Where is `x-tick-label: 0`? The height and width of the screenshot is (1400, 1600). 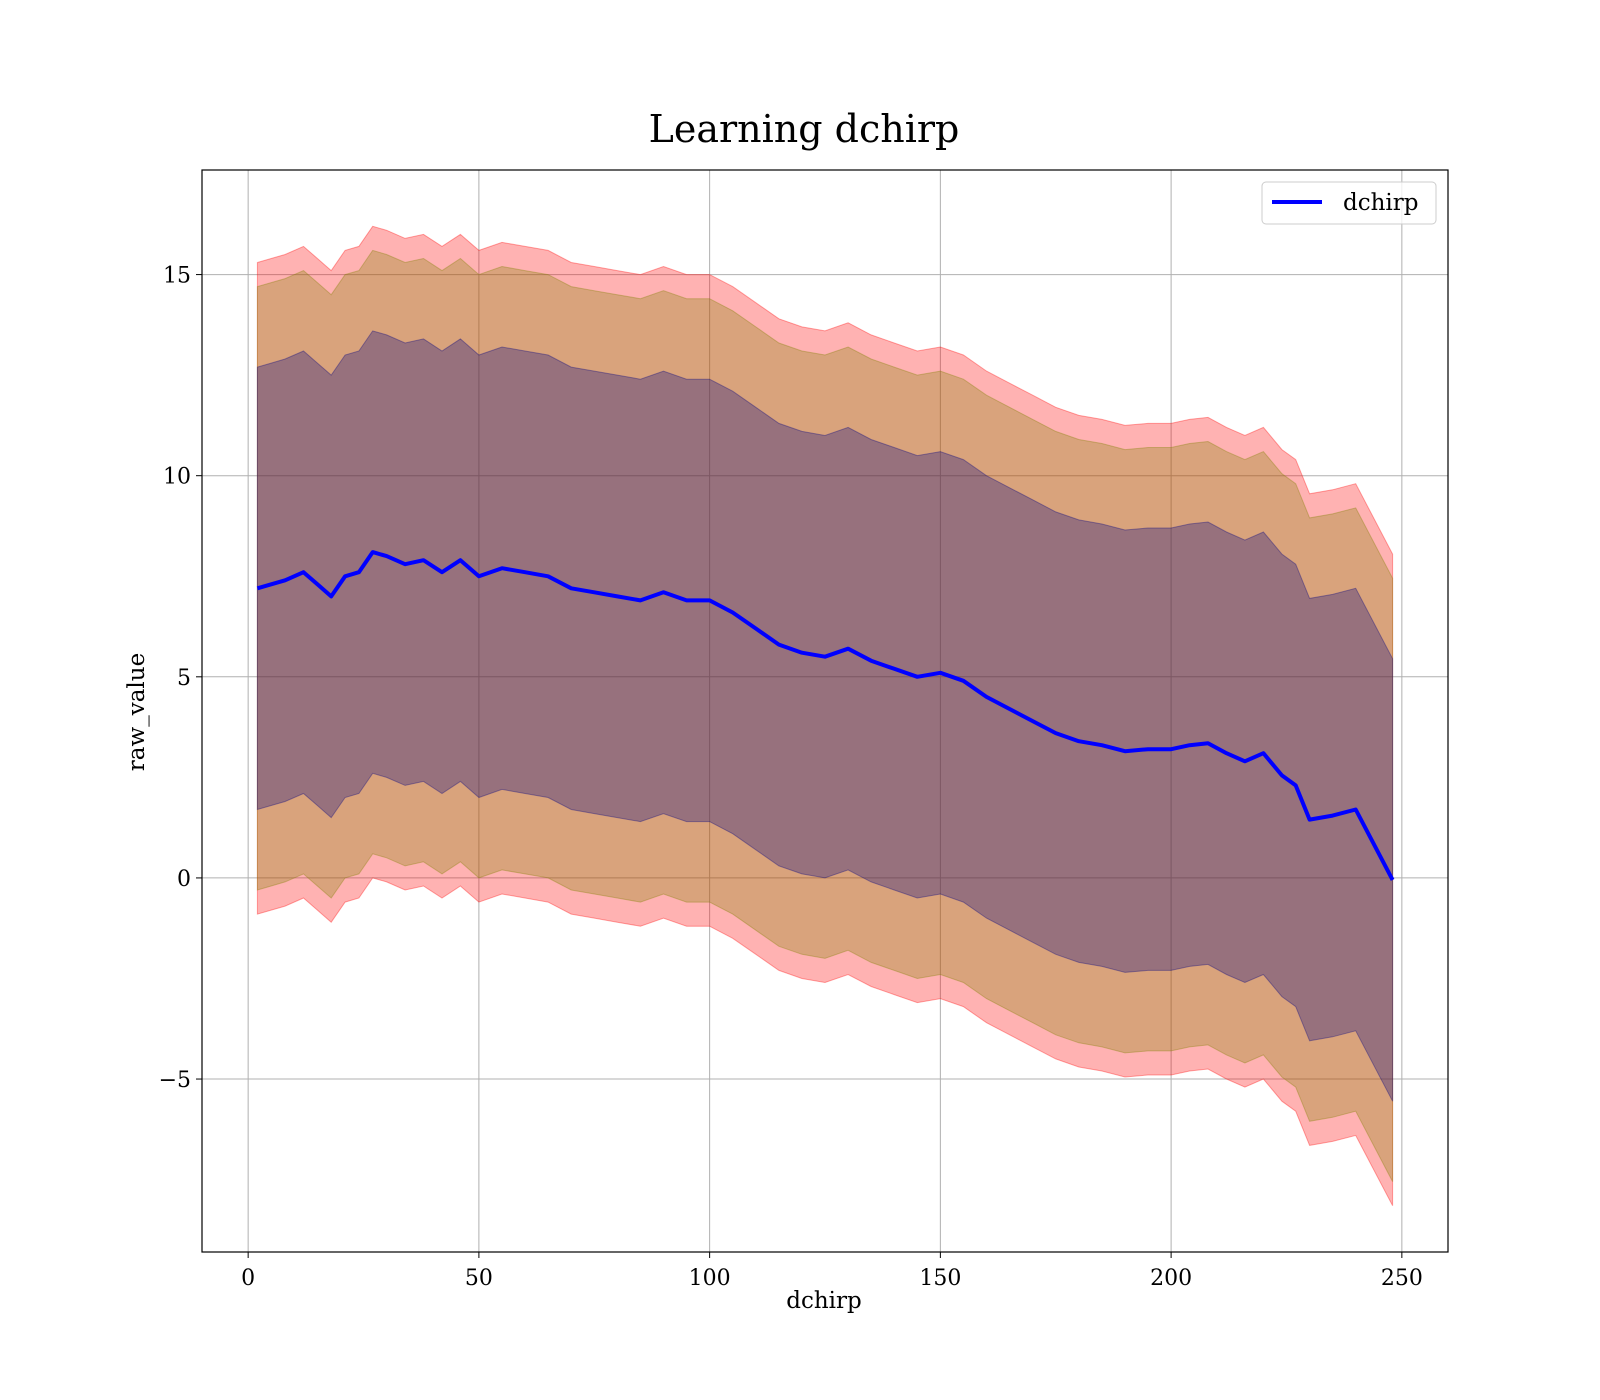
x-tick-label: 0 is located at coordinates (248, 1278).